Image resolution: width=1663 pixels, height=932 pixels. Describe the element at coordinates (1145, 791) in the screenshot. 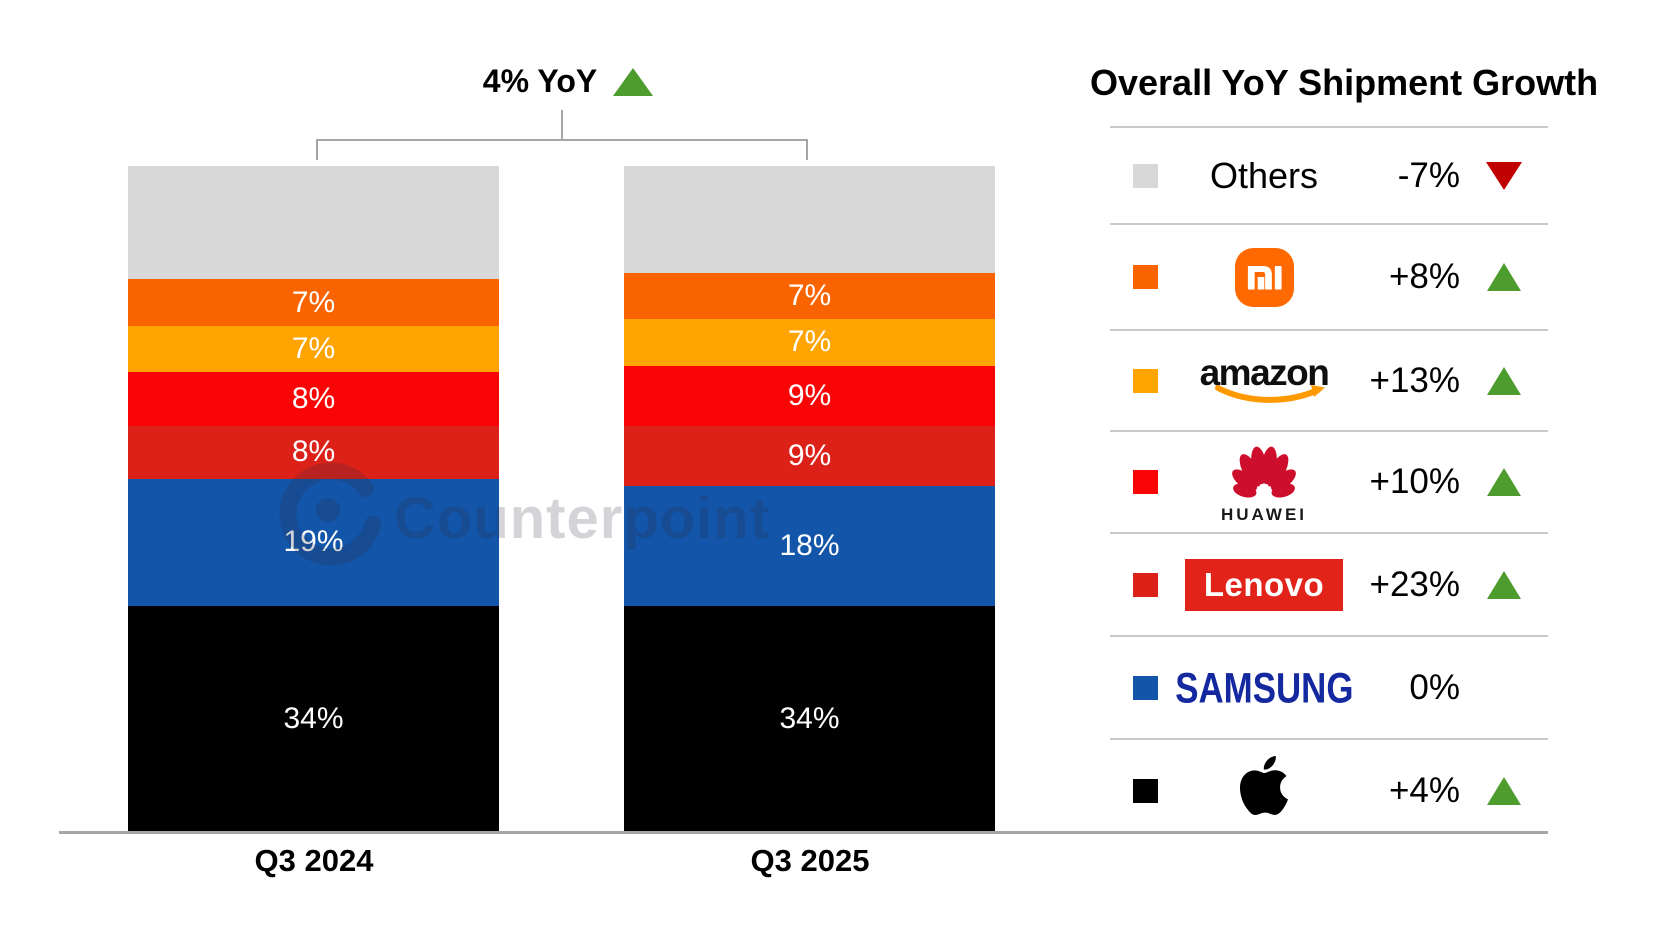

I see `legend-swatch-apple` at that location.